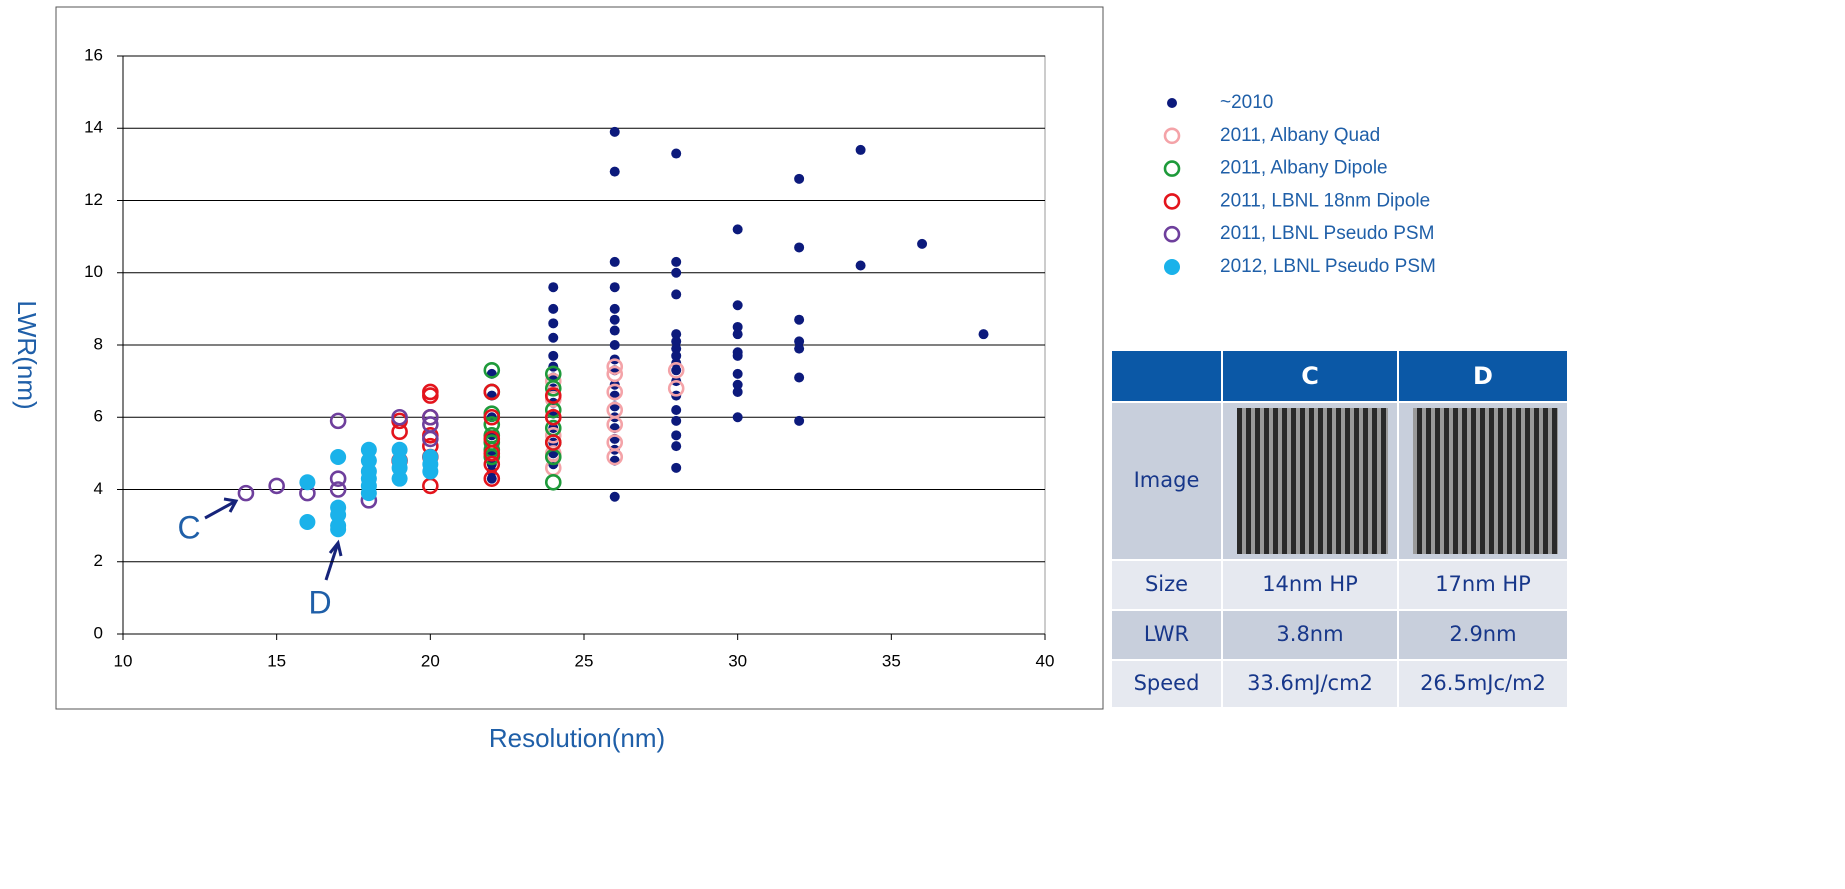 The image size is (1845, 889). Describe the element at coordinates (1483, 376) in the screenshot. I see `column-header: D` at that location.